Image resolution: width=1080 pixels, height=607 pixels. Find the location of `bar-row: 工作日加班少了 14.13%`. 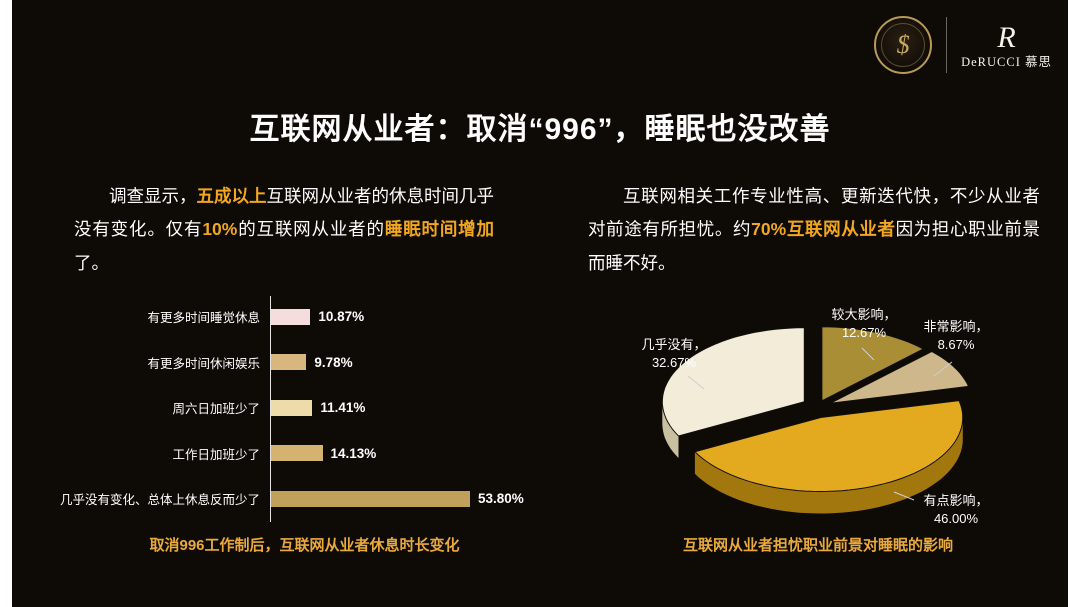

bar-row: 工作日加班少了 14.13% is located at coordinates (312, 454).